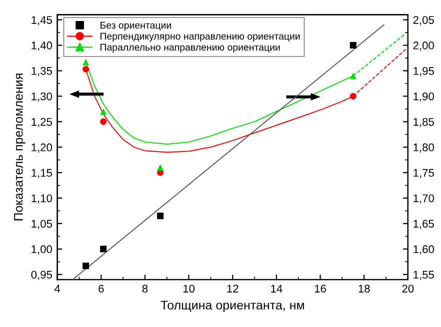 The height and width of the screenshot is (327, 441). Describe the element at coordinates (200, 37) in the screenshot. I see `legend-label: Перпендикулярно направлению ориентации` at that location.